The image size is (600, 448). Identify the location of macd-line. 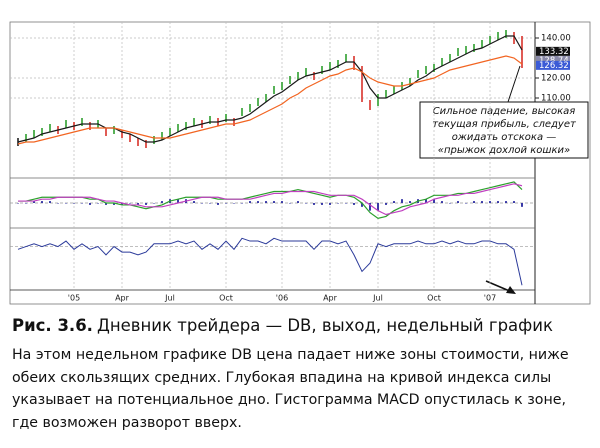
(270, 199).